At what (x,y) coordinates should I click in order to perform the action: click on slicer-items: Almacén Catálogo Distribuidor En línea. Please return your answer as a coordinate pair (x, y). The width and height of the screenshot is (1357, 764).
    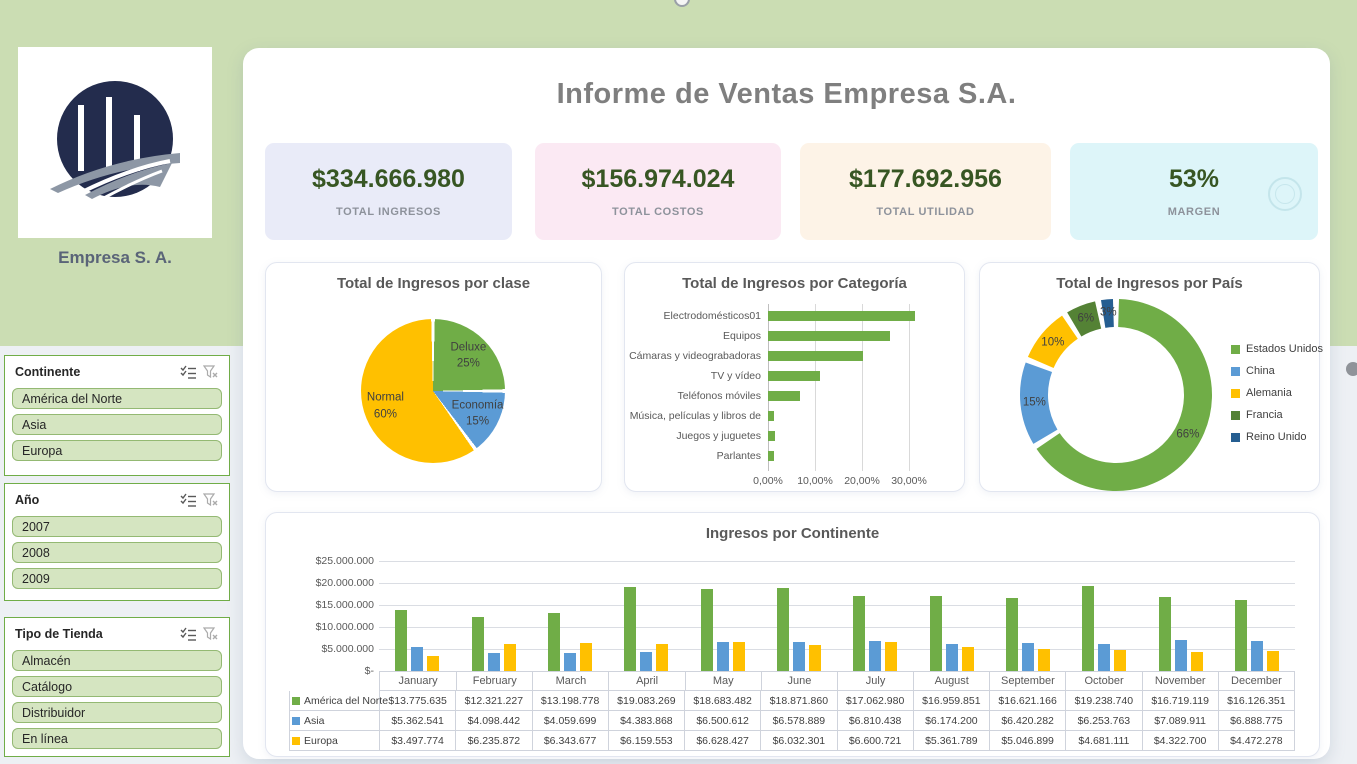
    Looking at the image, I should click on (117, 698).